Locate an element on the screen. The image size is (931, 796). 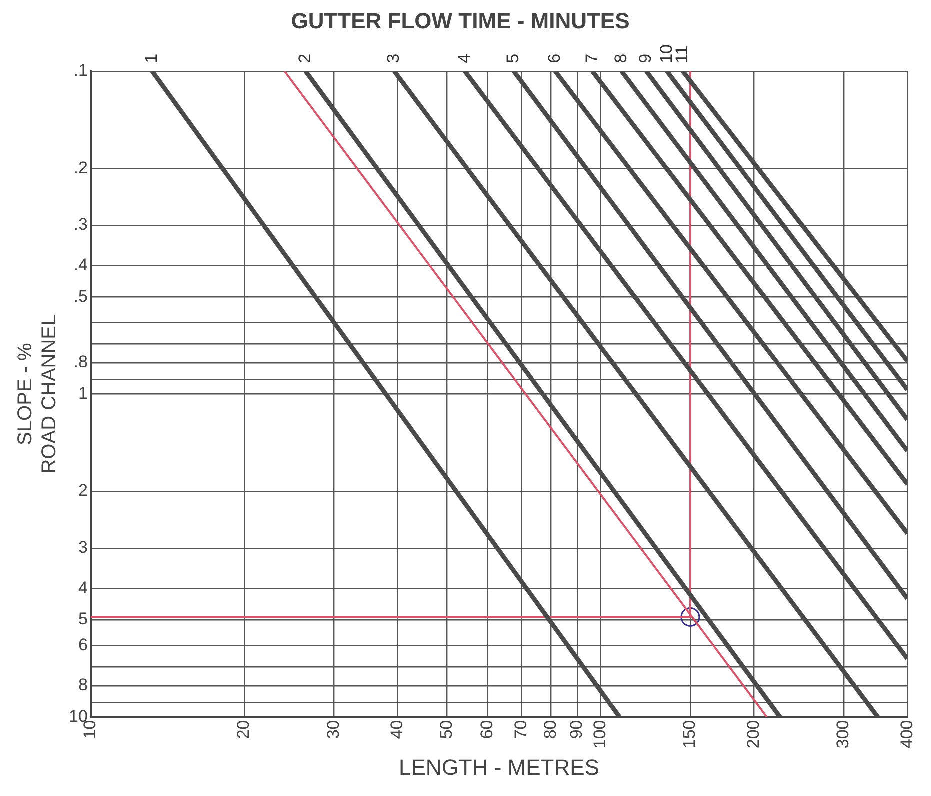
y-tick-label: 8 is located at coordinates (83, 685).